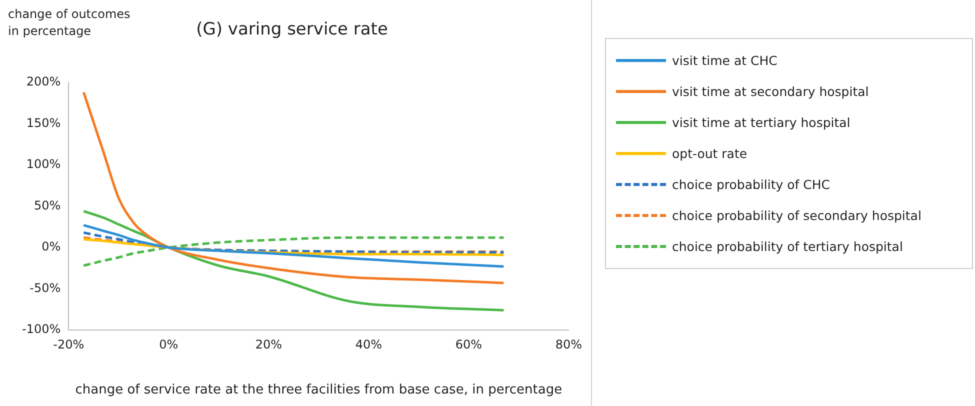 This screenshot has width=975, height=406. Describe the element at coordinates (710, 153) in the screenshot. I see `legend-label: opt-out rate` at that location.